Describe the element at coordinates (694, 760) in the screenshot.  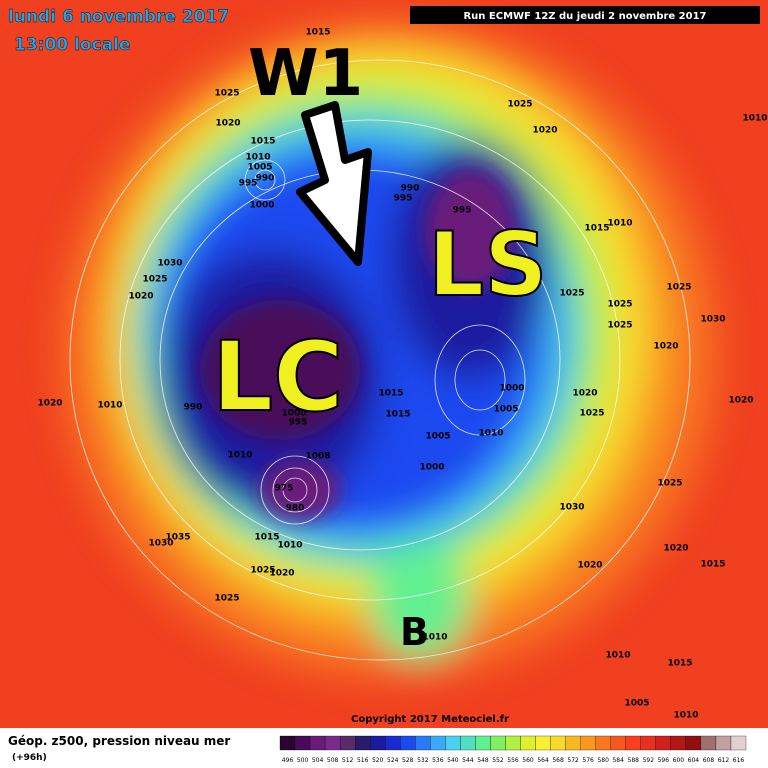
I see `scale-label: 604` at that location.